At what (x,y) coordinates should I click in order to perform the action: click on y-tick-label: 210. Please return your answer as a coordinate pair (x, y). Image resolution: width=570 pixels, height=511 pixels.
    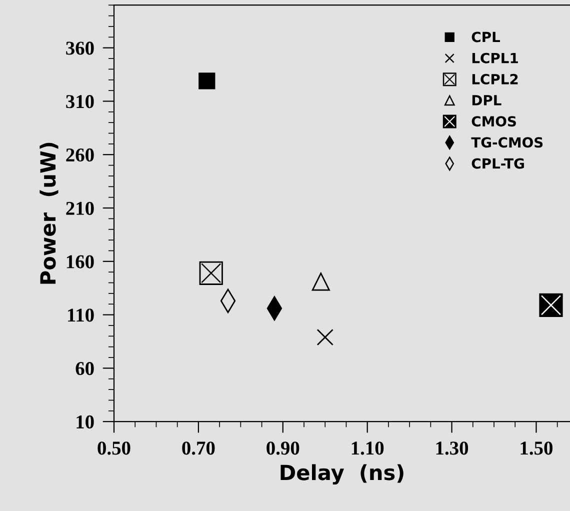
    Looking at the image, I should click on (80, 208).